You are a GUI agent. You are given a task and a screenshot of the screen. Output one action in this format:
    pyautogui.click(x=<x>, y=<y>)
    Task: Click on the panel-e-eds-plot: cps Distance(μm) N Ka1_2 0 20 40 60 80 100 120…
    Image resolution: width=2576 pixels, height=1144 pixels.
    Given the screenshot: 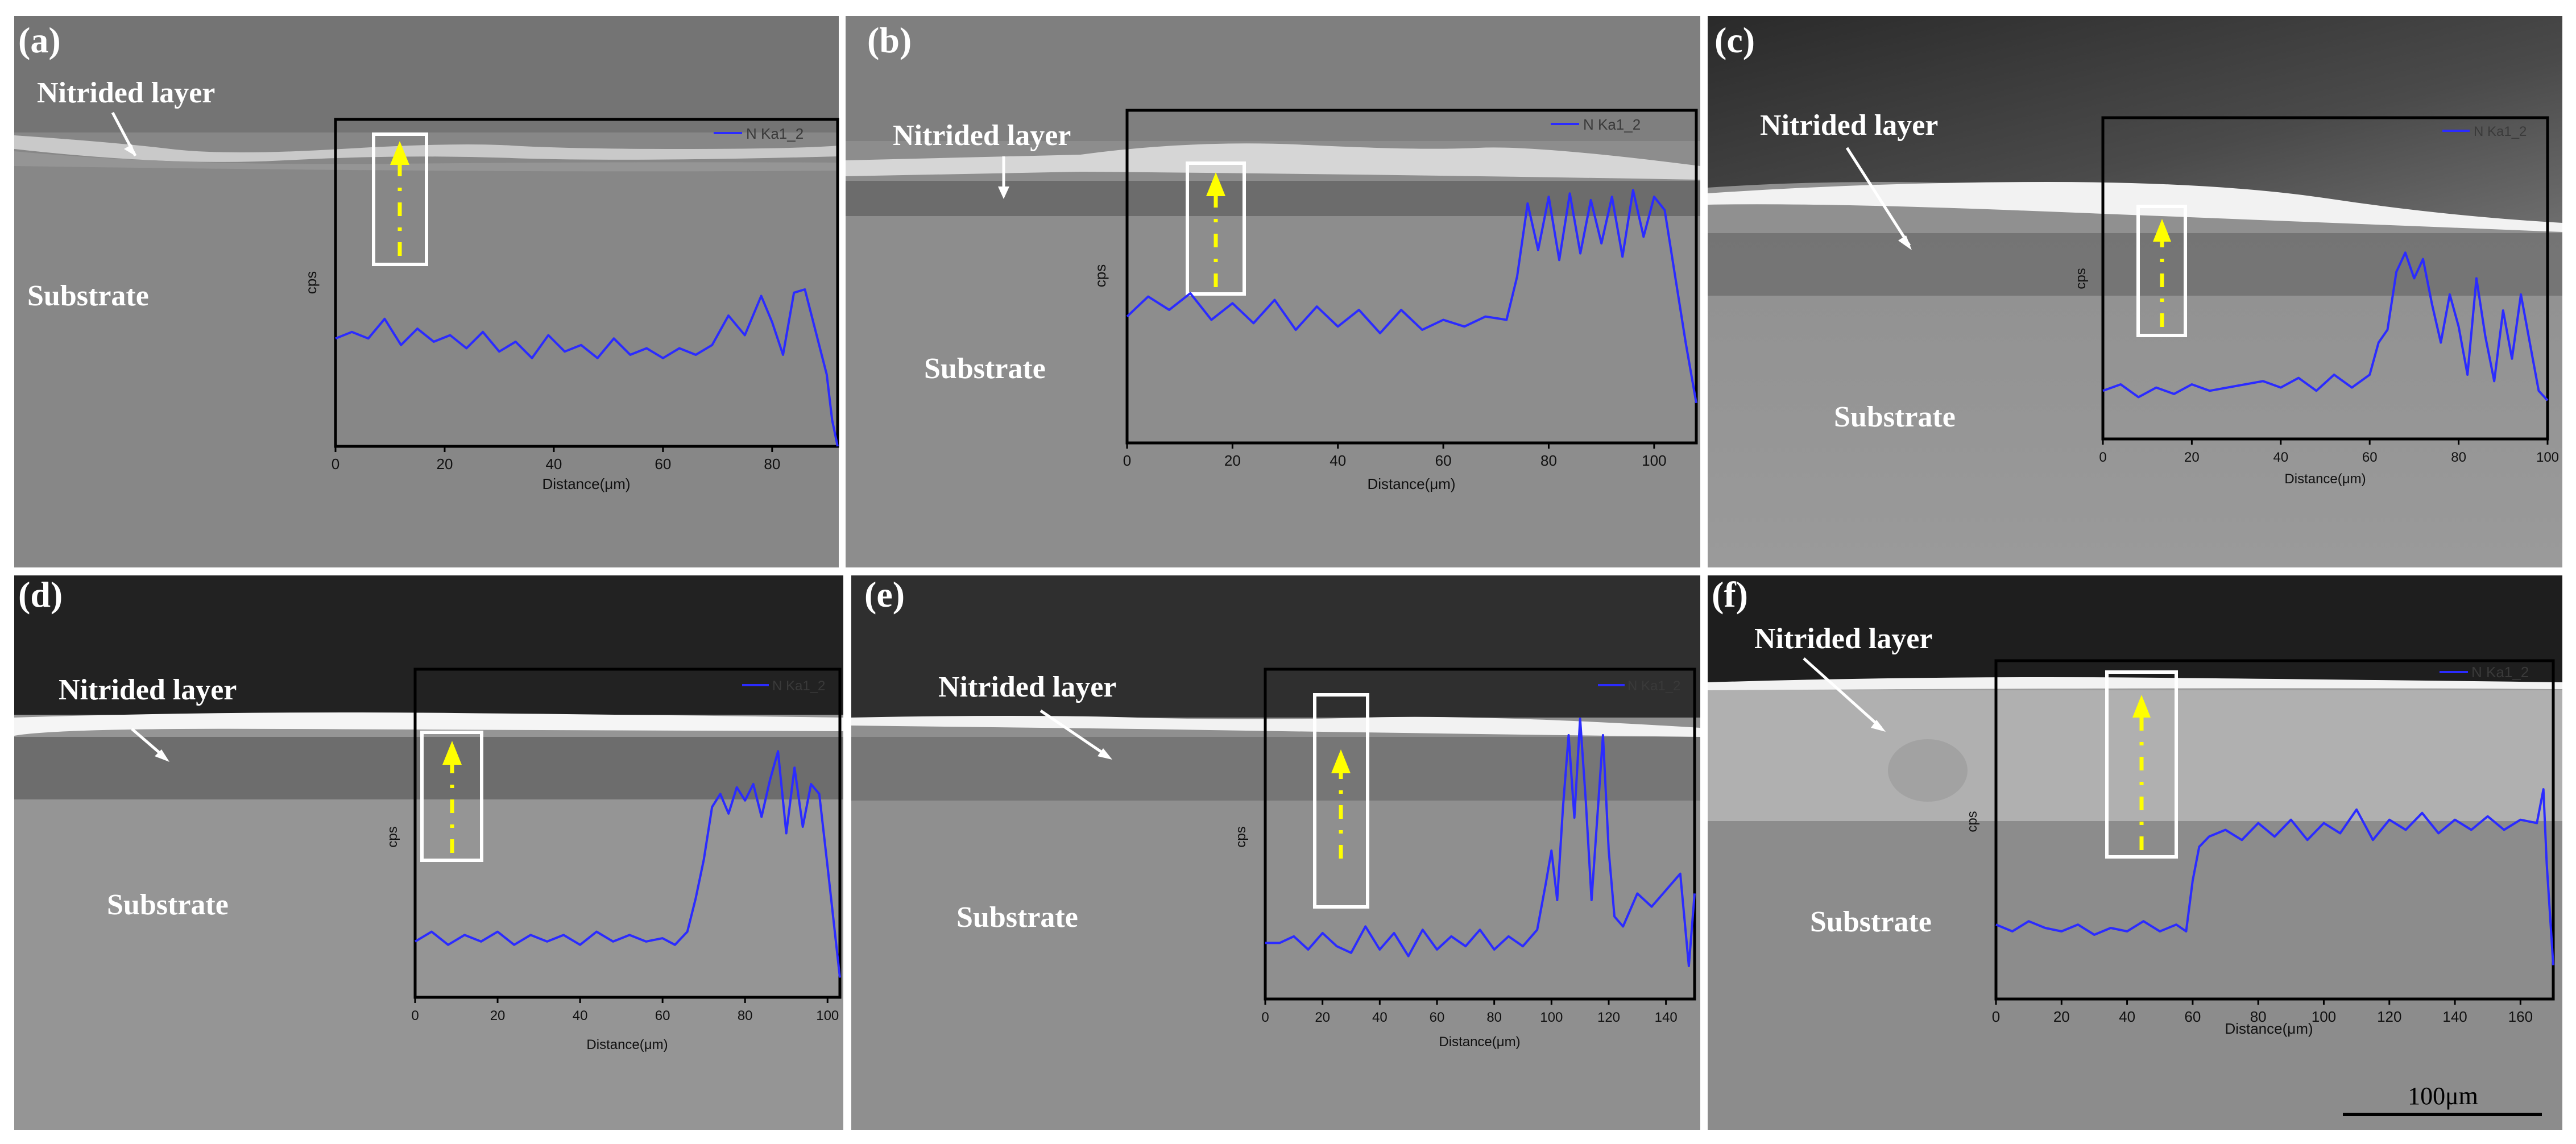 What is the action you would take?
    pyautogui.click(x=1464, y=859)
    